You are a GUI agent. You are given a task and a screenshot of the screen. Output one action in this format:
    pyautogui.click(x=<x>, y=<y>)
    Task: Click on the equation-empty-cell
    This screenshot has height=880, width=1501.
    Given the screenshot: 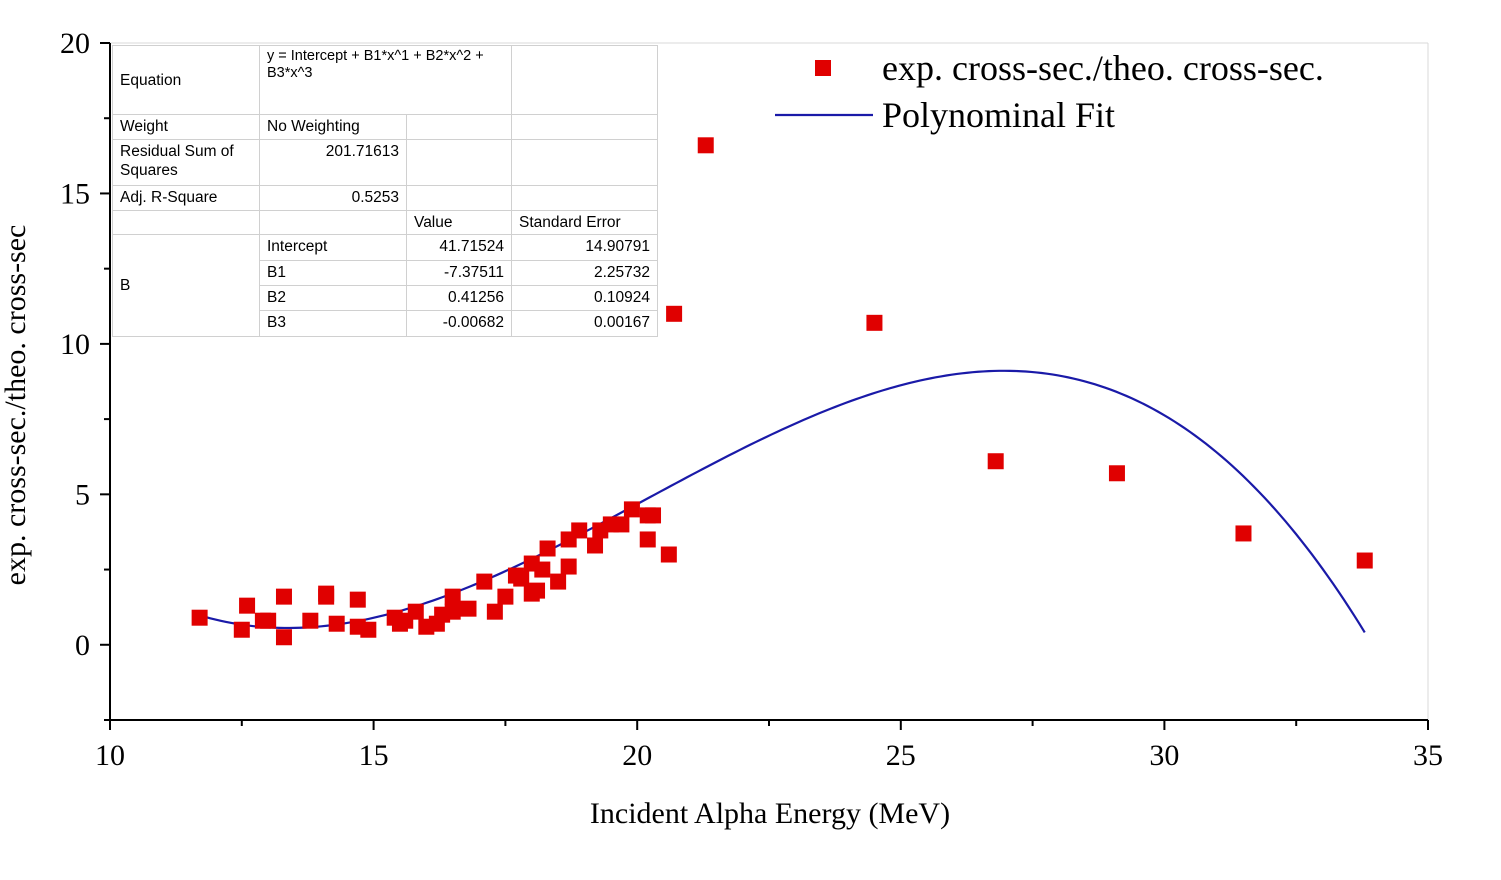 What is the action you would take?
    pyautogui.click(x=584, y=80)
    